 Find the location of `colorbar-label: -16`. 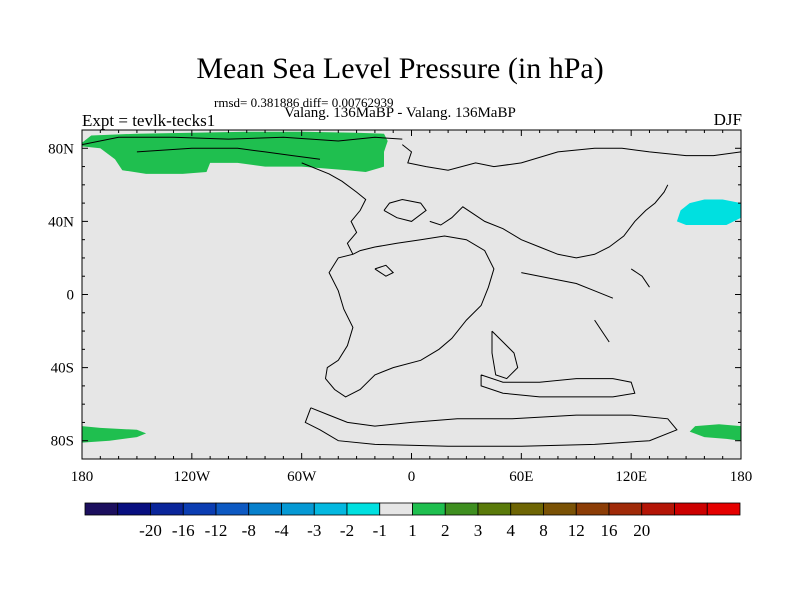

colorbar-label: -16 is located at coordinates (183, 530).